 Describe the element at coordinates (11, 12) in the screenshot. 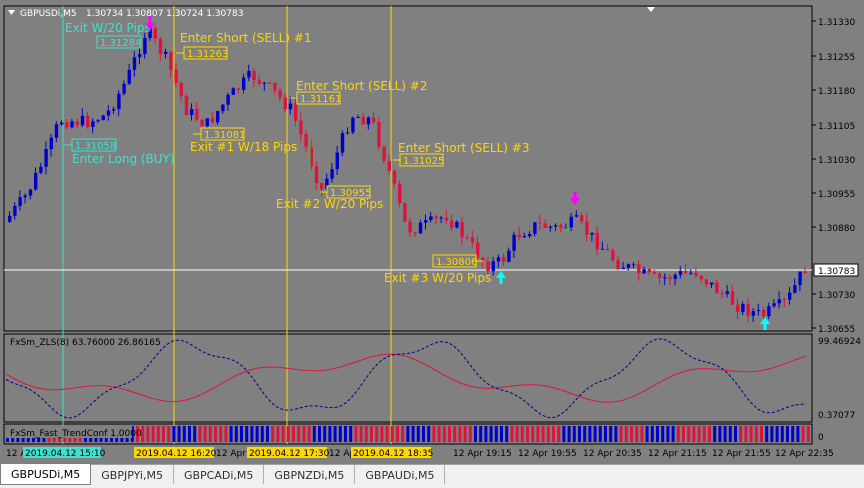

I see `chevron-down-icon` at that location.